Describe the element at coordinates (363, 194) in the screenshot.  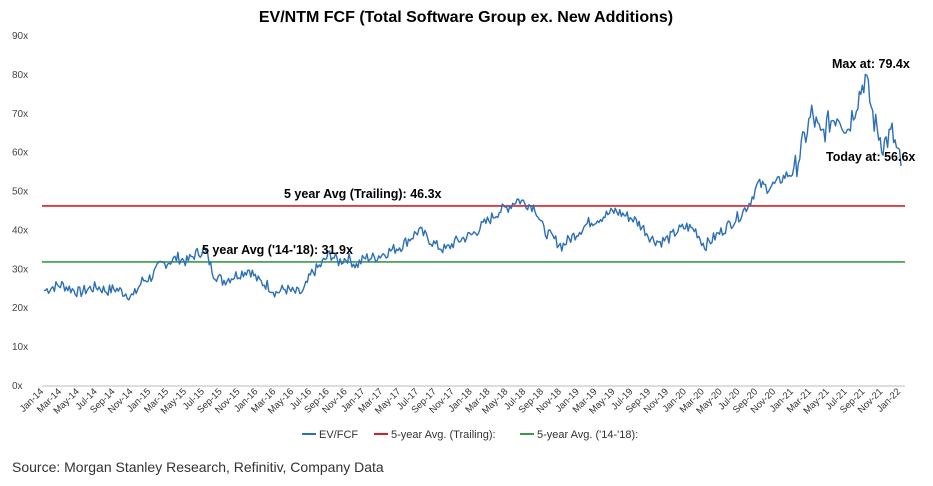
I see `annotation-trailing-avg: 5 year Avg (Trailing): 46.3x` at that location.